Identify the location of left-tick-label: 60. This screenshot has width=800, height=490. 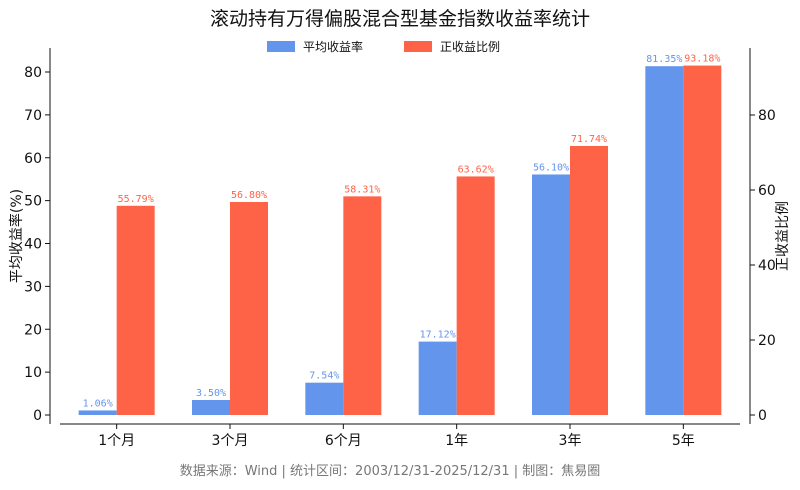
(33, 159).